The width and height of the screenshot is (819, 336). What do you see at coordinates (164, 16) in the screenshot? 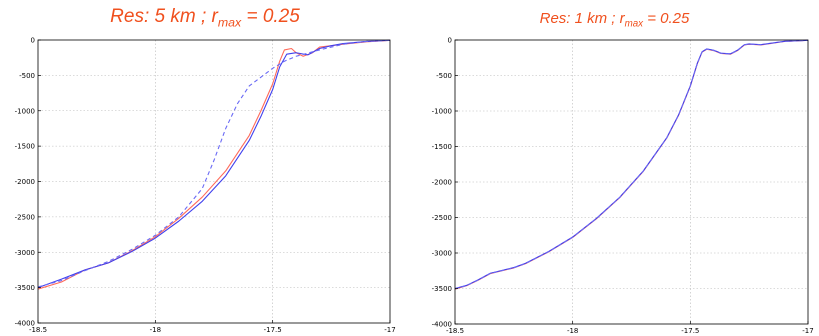
I see `left-title-prefix: Res: 5 km ; r` at bounding box center [164, 16].